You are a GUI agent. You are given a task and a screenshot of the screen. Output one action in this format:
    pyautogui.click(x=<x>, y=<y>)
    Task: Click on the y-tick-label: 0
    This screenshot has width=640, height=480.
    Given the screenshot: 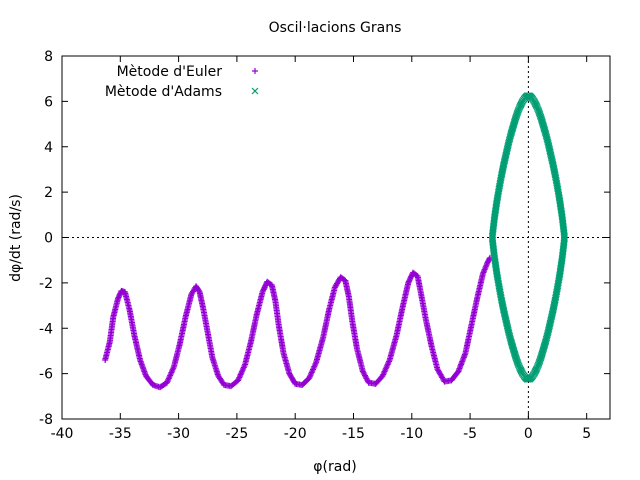 What is the action you would take?
    pyautogui.click(x=48, y=239)
    